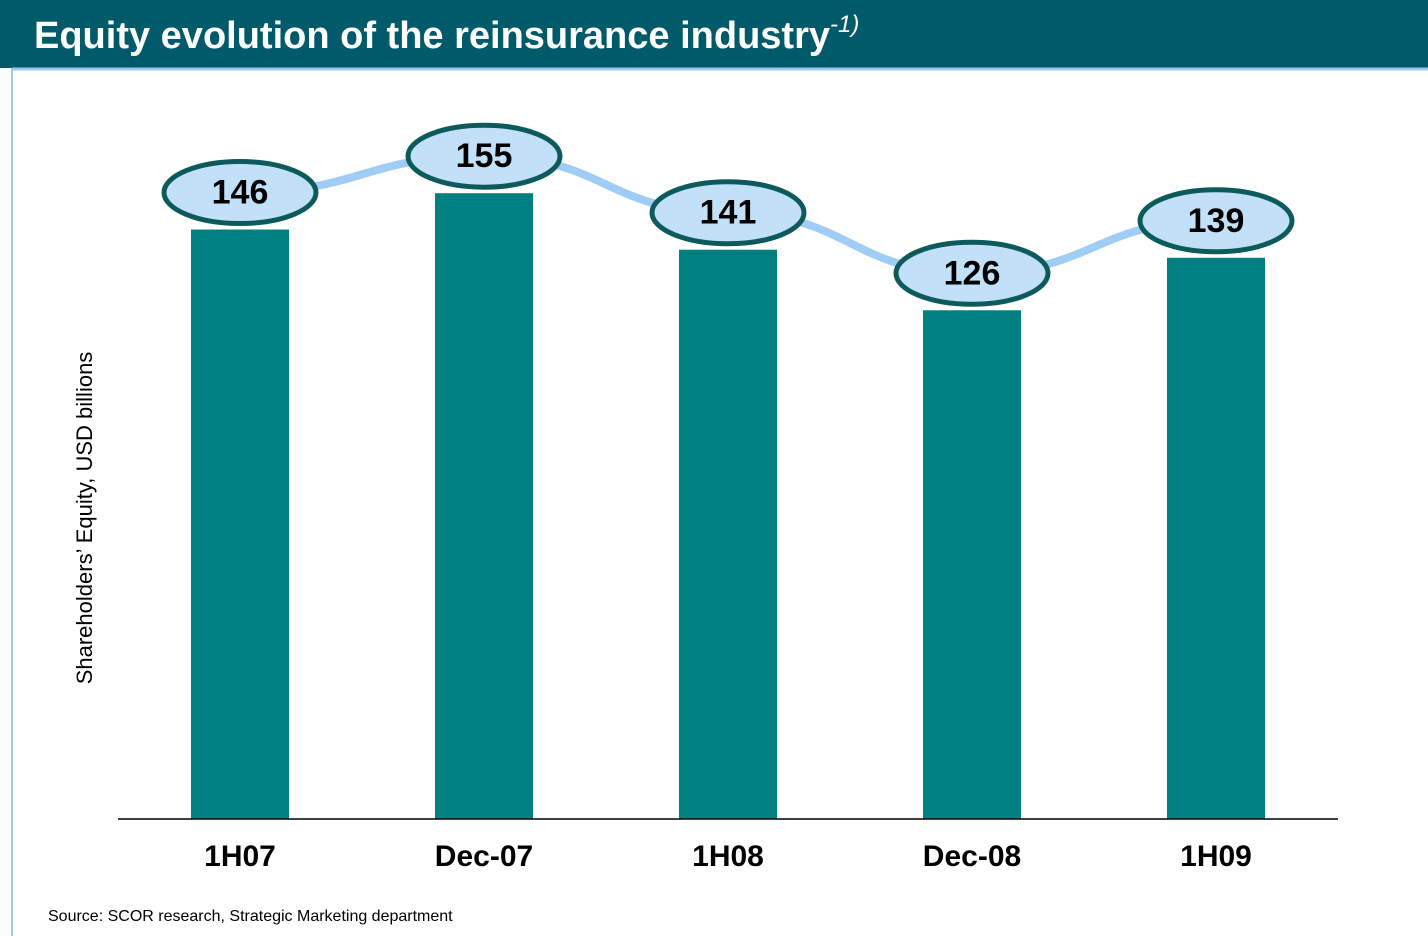  I want to click on x-tick-label: Dec-08, so click(972, 856).